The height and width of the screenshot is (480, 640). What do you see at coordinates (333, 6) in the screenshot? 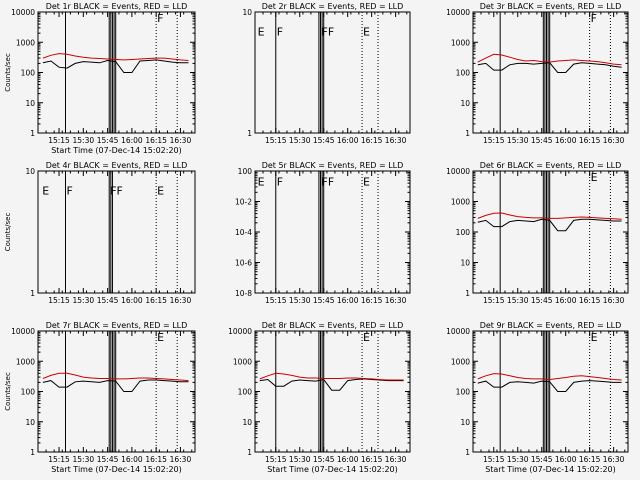
I see `chart-title: Det 2r BLACK = Events, RED = LLD` at bounding box center [333, 6].